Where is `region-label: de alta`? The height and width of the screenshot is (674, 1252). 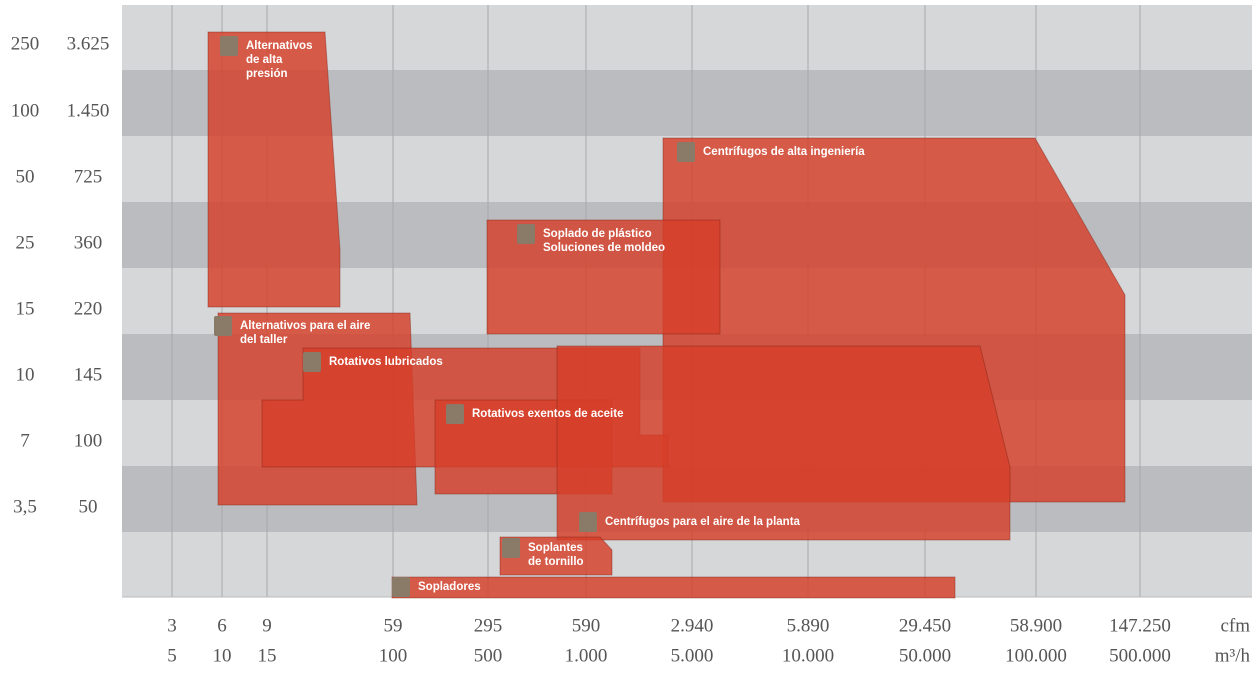 region-label: de alta is located at coordinates (264, 60).